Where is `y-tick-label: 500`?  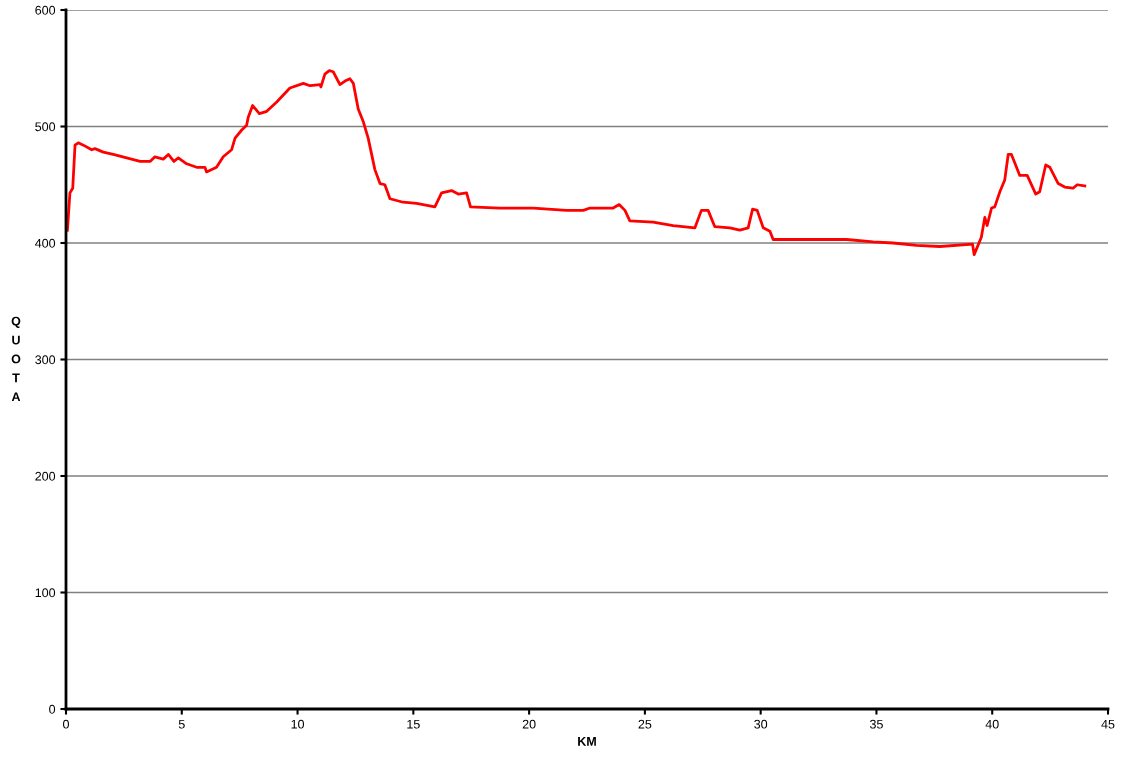
y-tick-label: 500 is located at coordinates (45, 127).